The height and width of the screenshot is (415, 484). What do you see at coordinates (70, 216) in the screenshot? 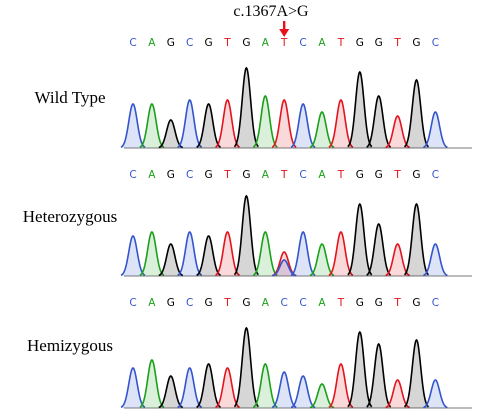
I see `sample-label: Heterozygous` at bounding box center [70, 216].